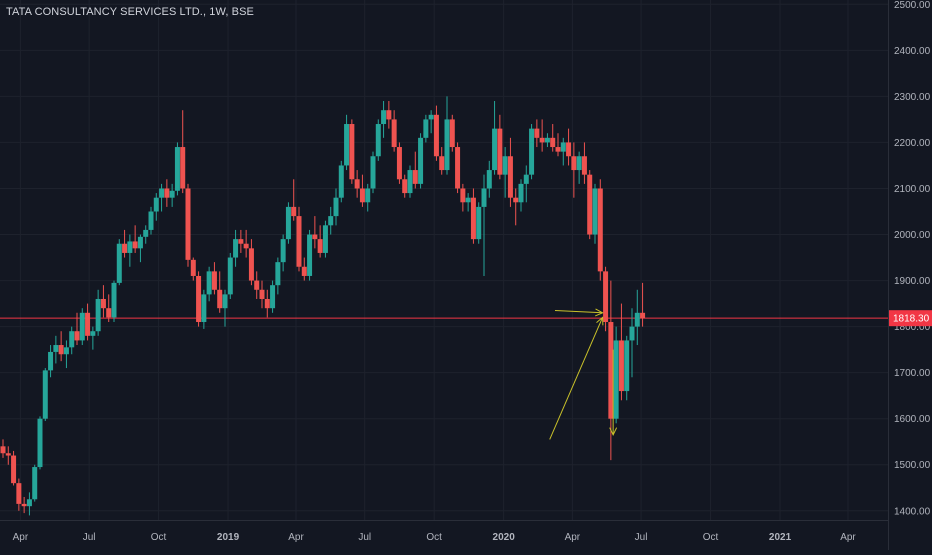  I want to click on y-tick-label: 1500.00, so click(912, 465).